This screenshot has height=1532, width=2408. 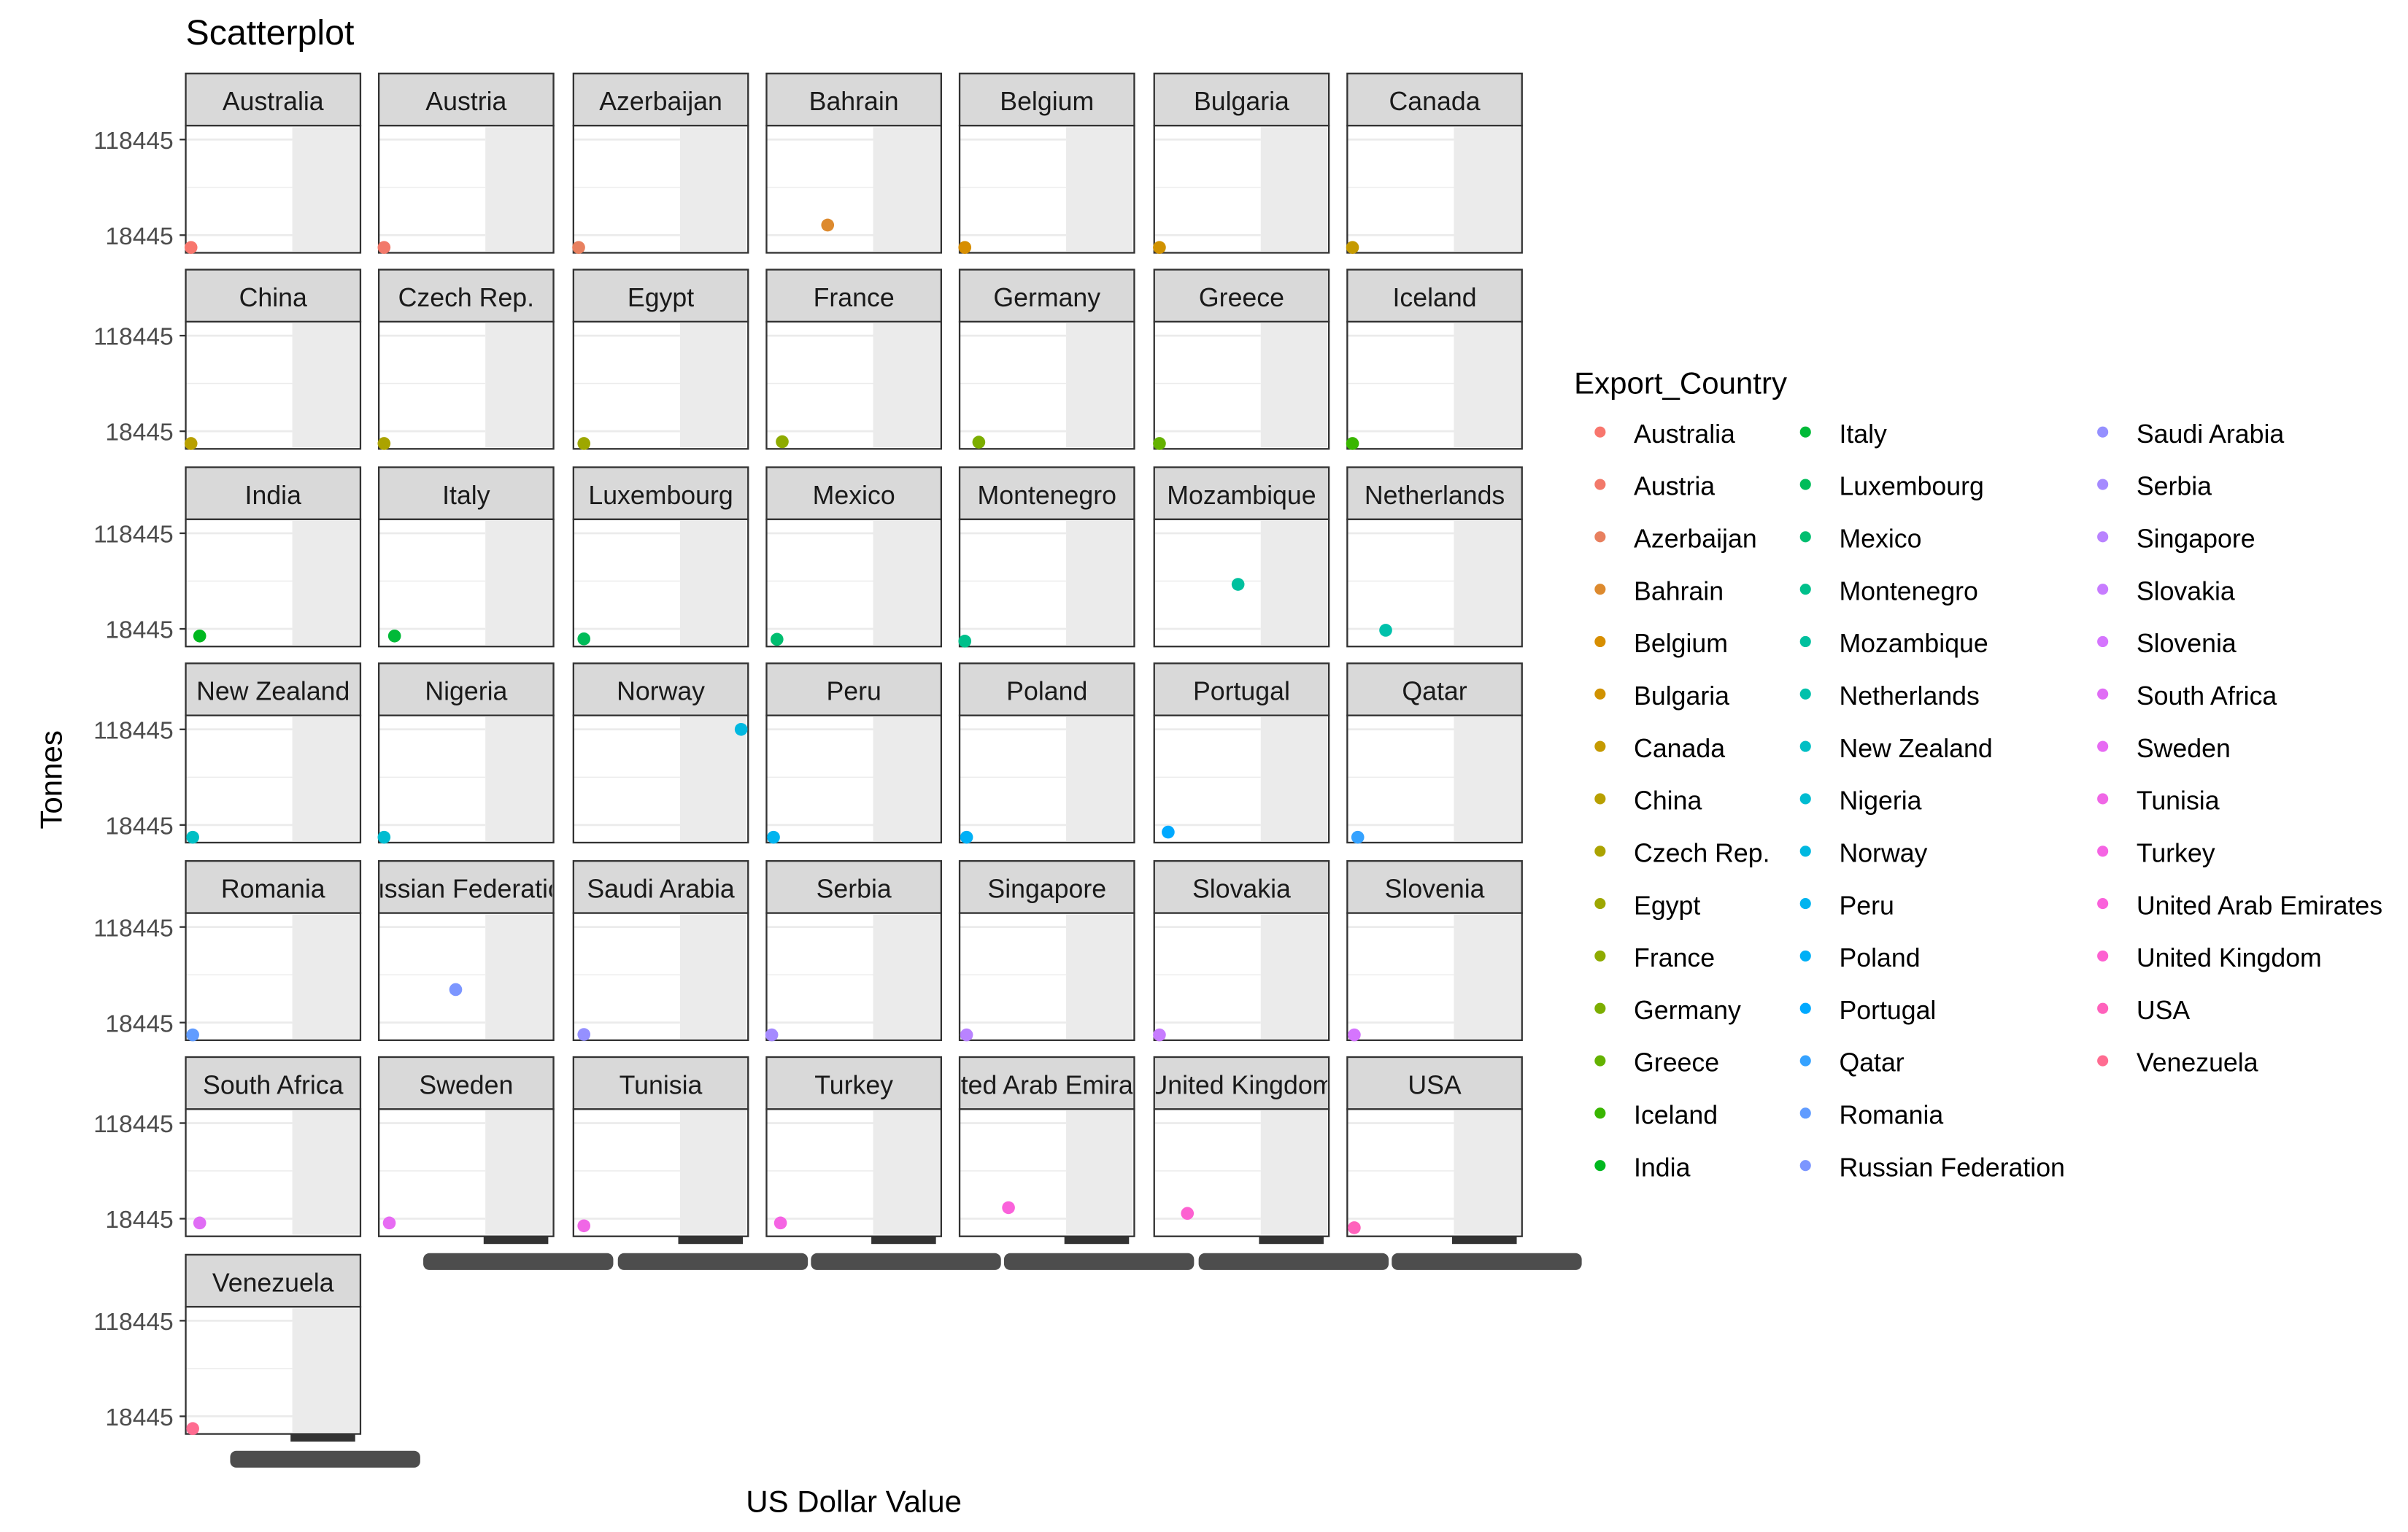 I want to click on y-tick-label: 118445, so click(x=133, y=338).